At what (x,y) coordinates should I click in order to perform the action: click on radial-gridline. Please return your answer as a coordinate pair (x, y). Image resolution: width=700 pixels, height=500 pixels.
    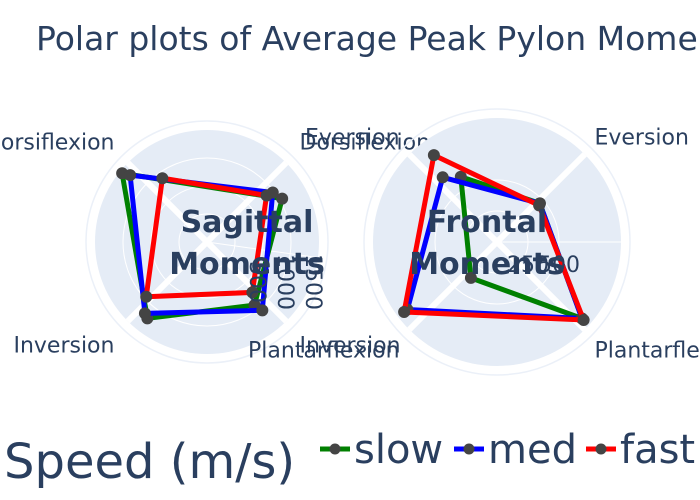
    Looking at the image, I should click on (207, 242).